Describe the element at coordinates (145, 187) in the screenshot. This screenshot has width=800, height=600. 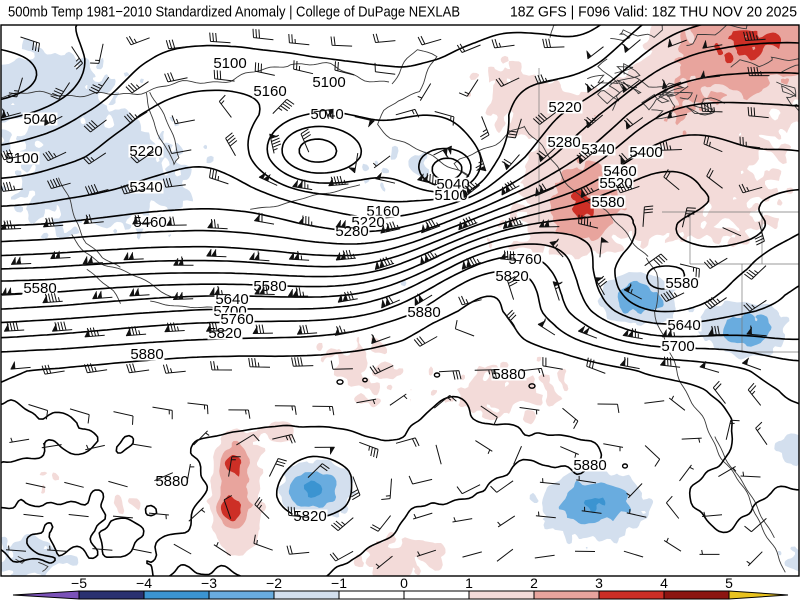
I see `svg-text: 5340` at that location.